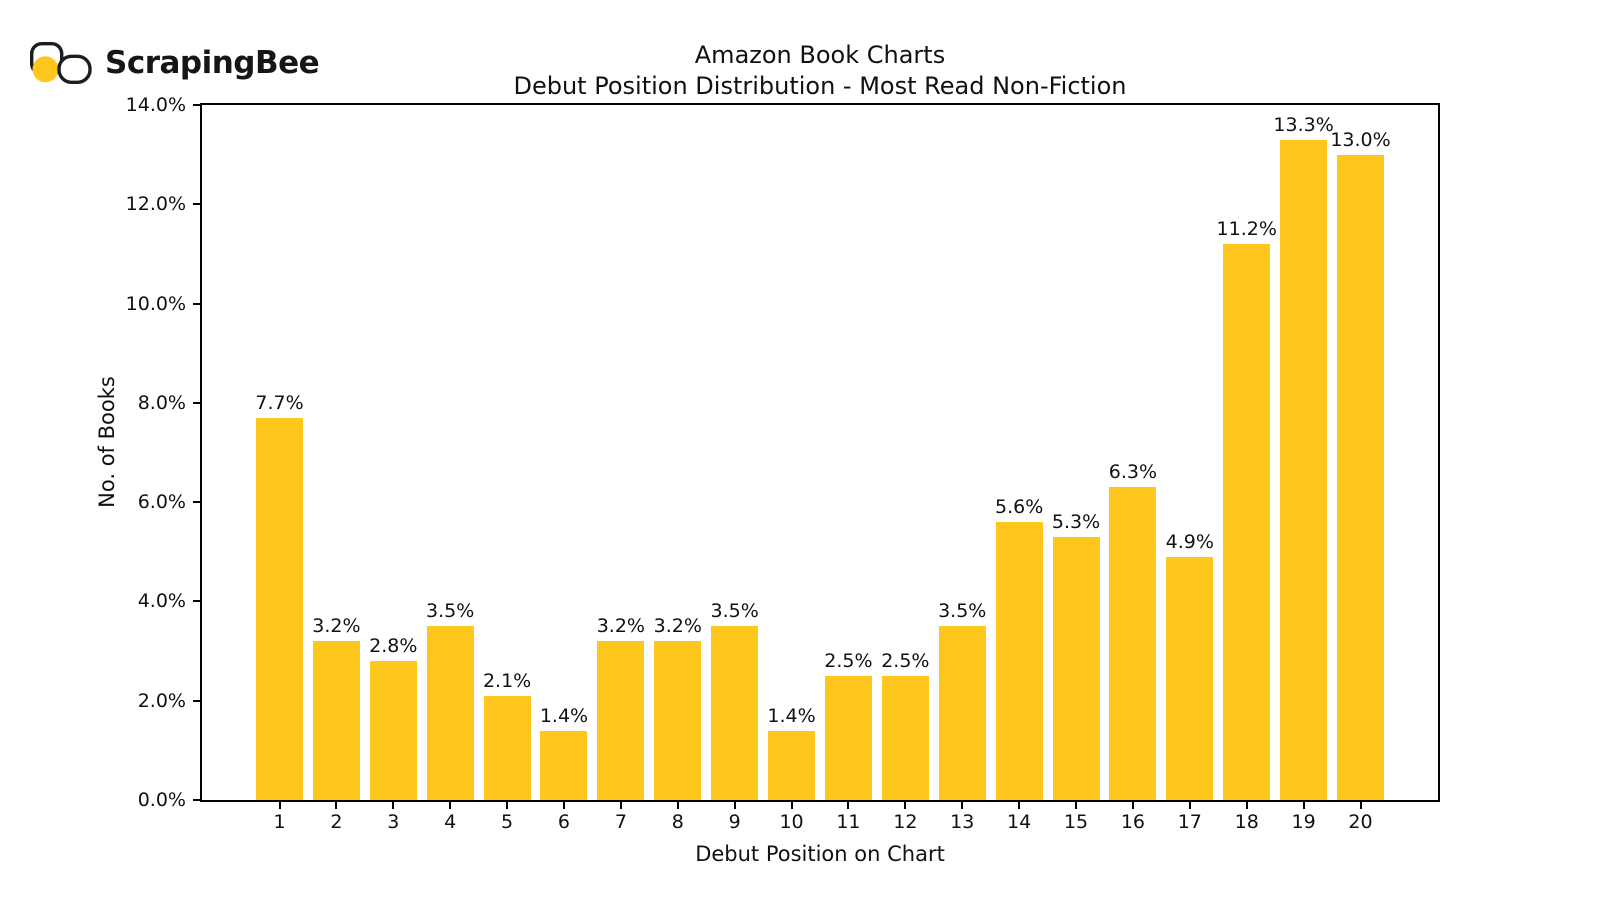  I want to click on bar-value-label: 6.3%, so click(1133, 472).